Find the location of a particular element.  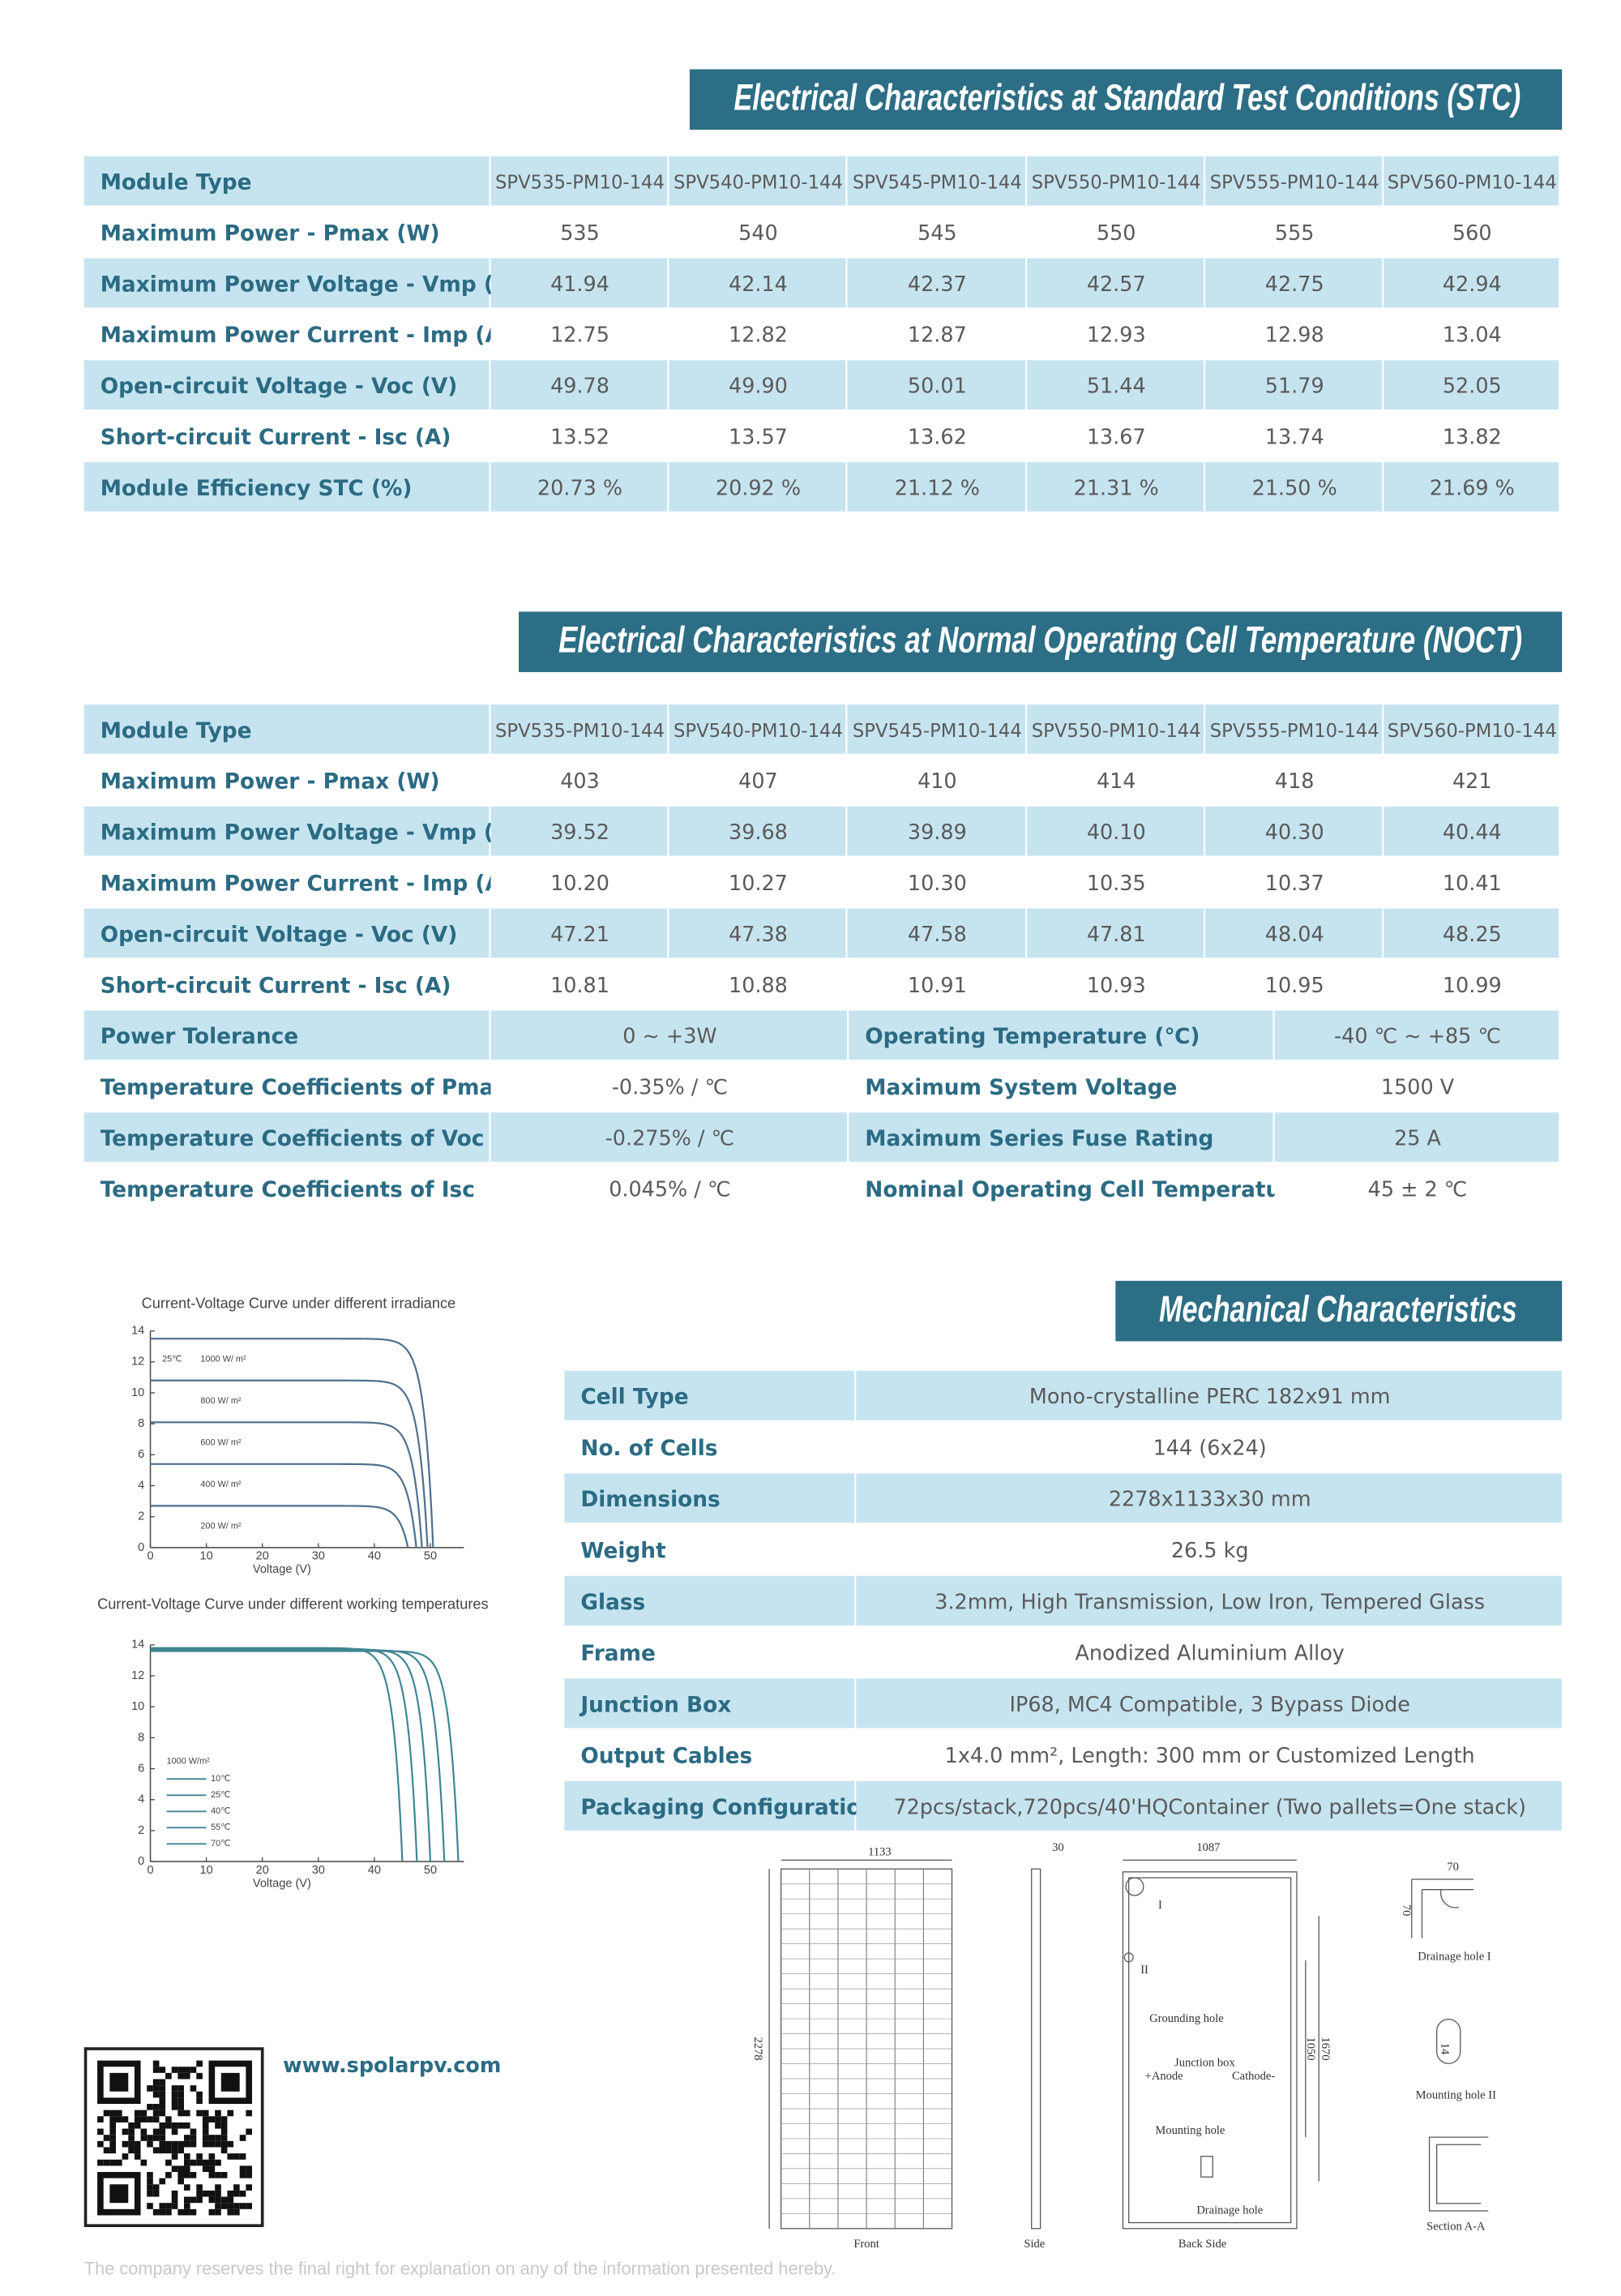

legend-label: 55℃ is located at coordinates (220, 1828).